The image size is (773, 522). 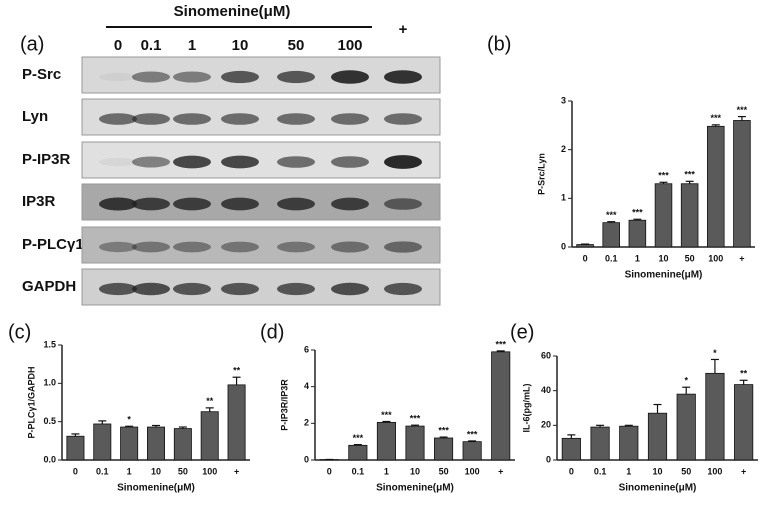 I want to click on row-label: IP3R, so click(x=39, y=201).